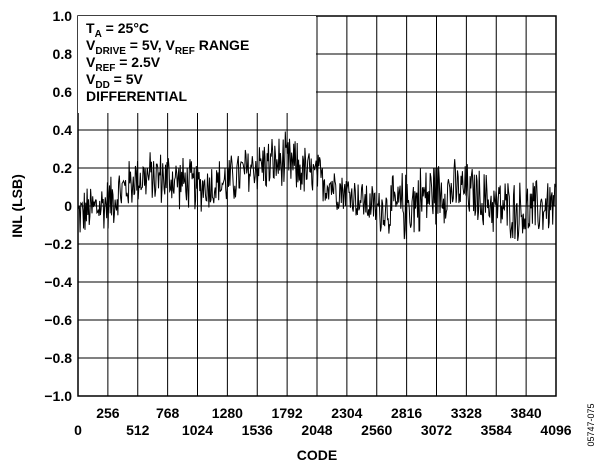 This screenshot has height=467, width=600. I want to click on x-tick-label: 3072, so click(436, 430).